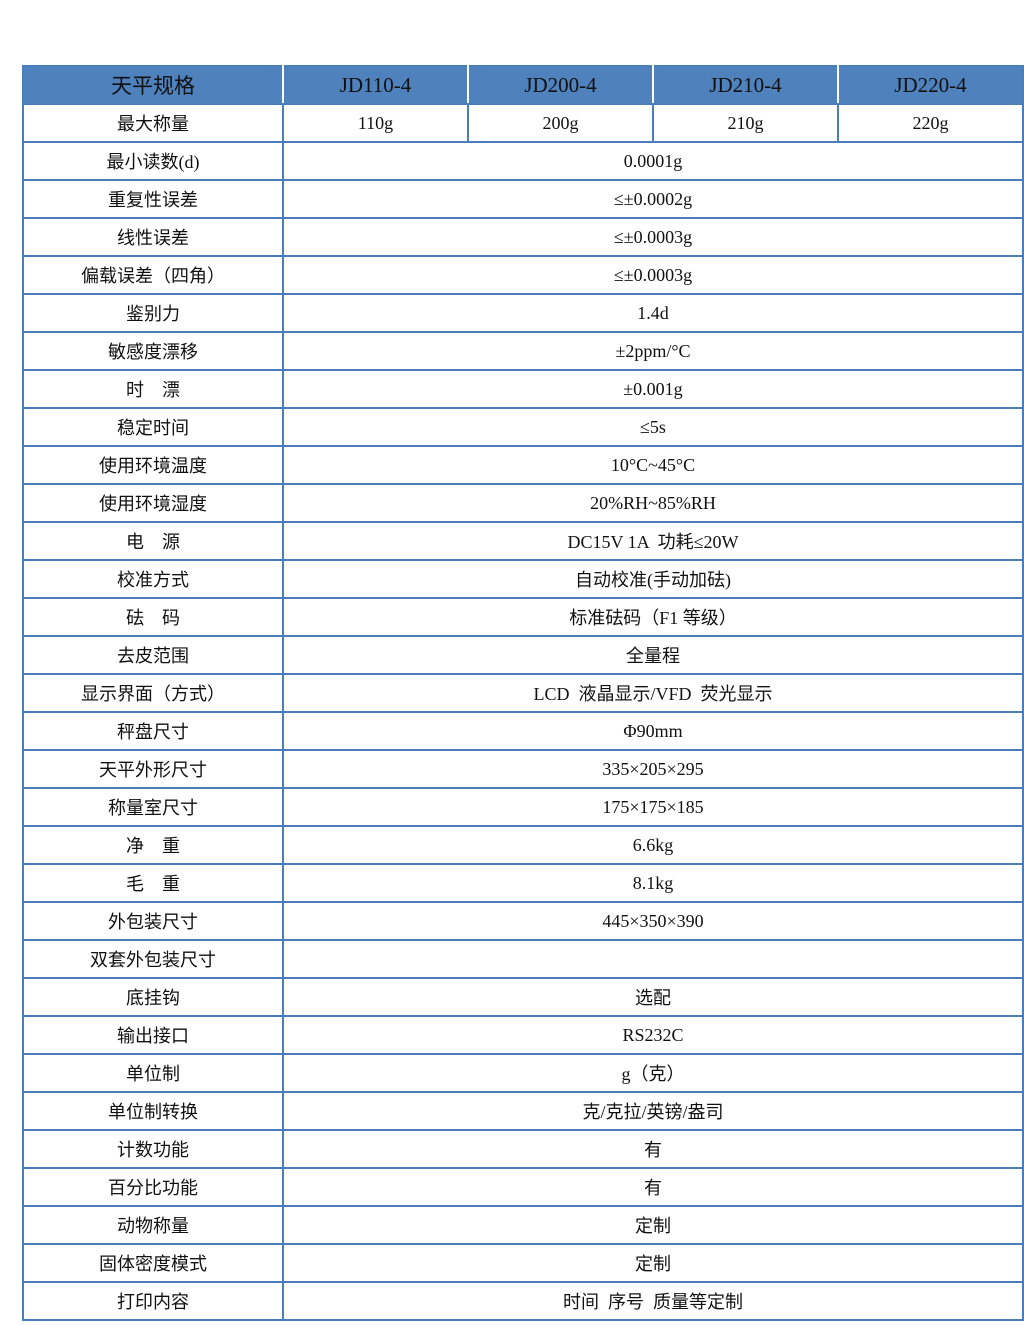 The image size is (1024, 1325). I want to click on spec-row: 外包装尺寸 445×350×390, so click(523, 921).